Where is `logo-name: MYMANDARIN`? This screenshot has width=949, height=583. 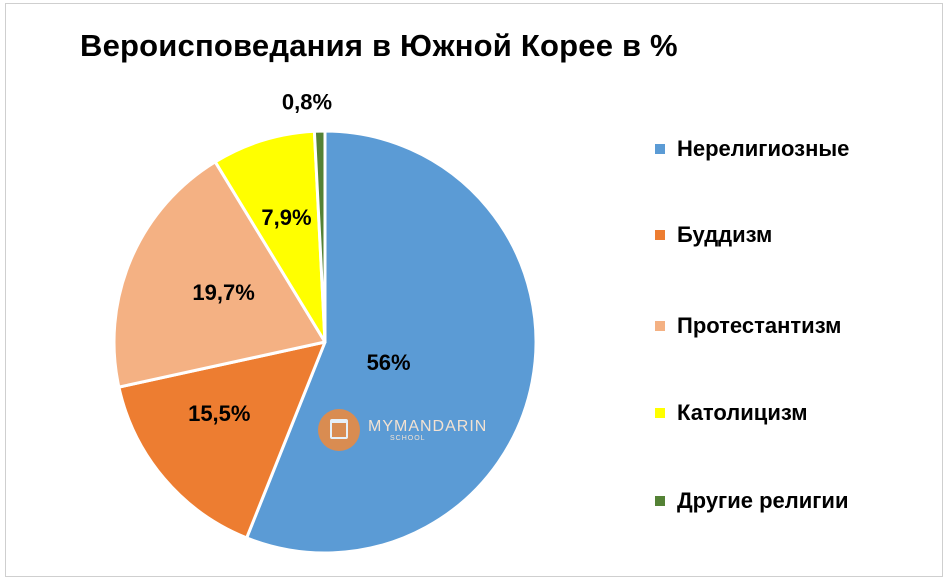 logo-name: MYMANDARIN is located at coordinates (428, 426).